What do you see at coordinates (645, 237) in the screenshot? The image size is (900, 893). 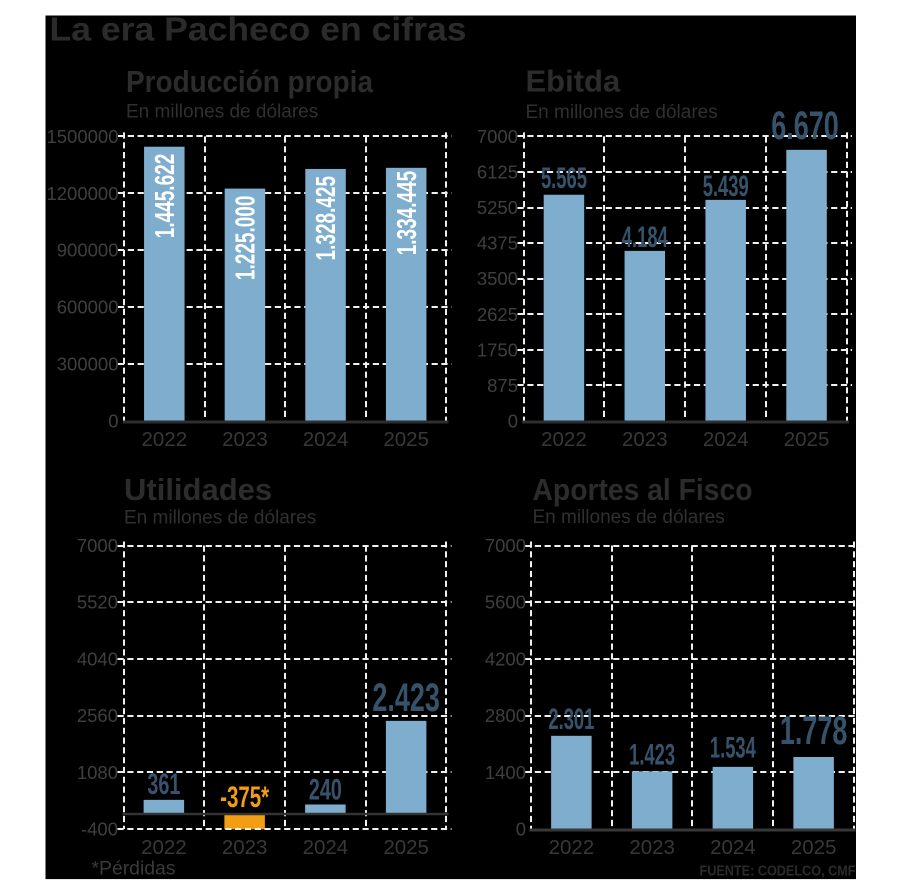 I see `svg-text: 4.184` at bounding box center [645, 237].